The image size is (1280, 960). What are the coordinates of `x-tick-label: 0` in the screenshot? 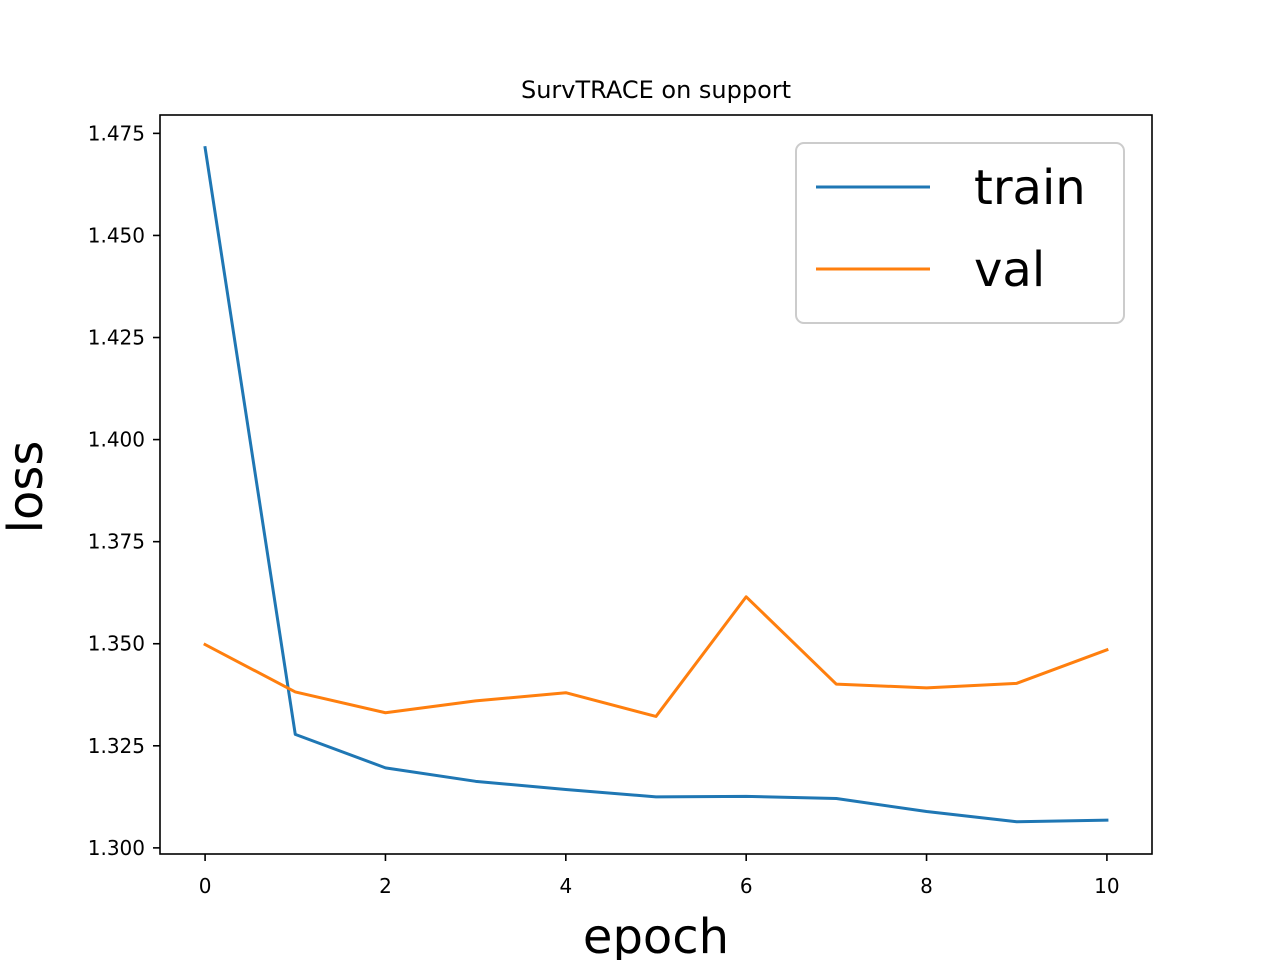 It's located at (205, 886).